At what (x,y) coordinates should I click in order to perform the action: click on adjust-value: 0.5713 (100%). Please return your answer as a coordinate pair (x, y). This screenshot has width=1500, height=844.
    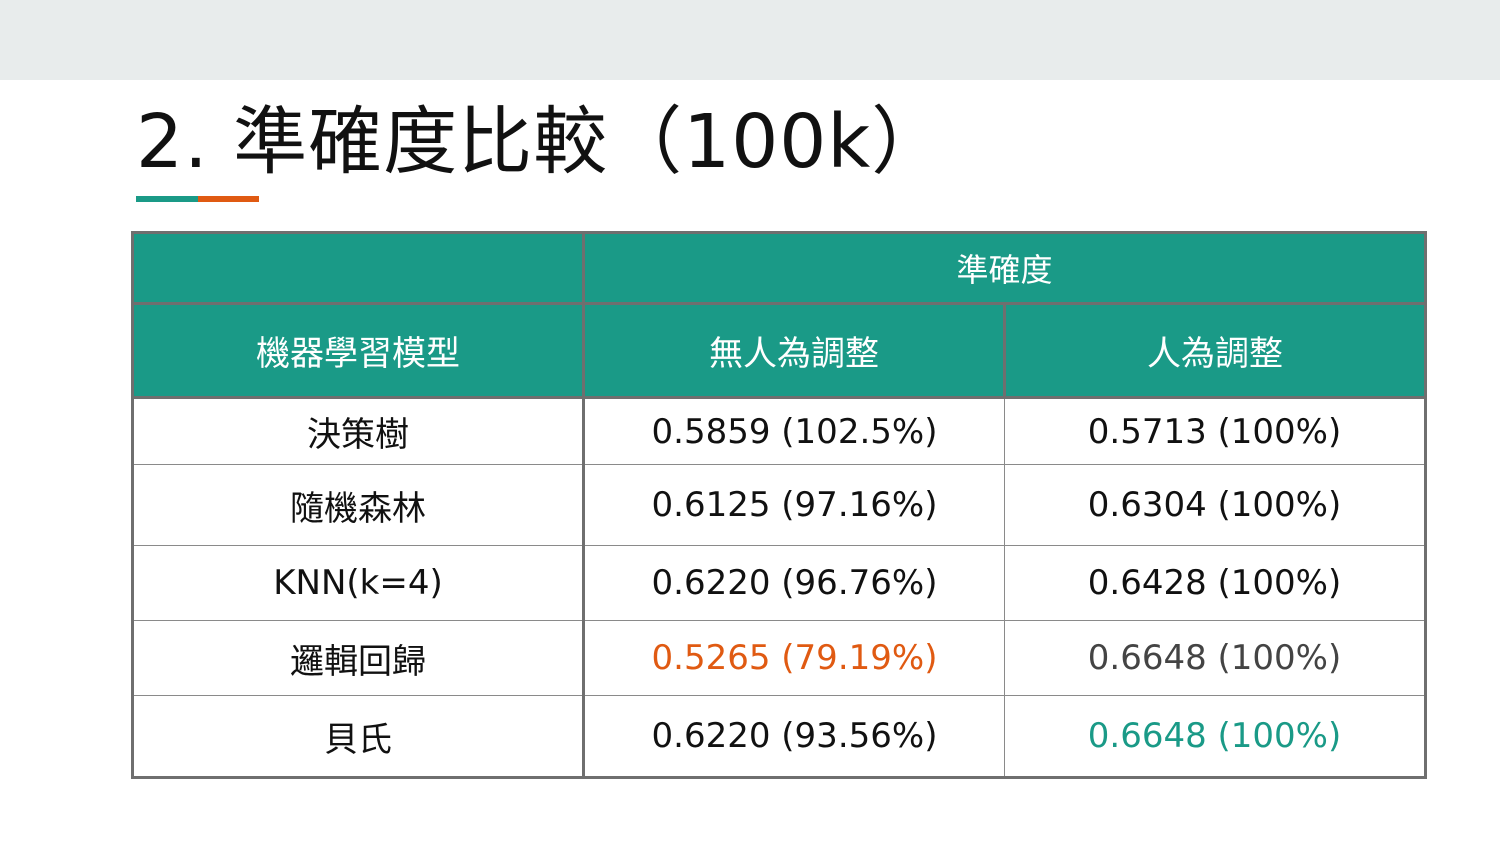
    Looking at the image, I should click on (1215, 431).